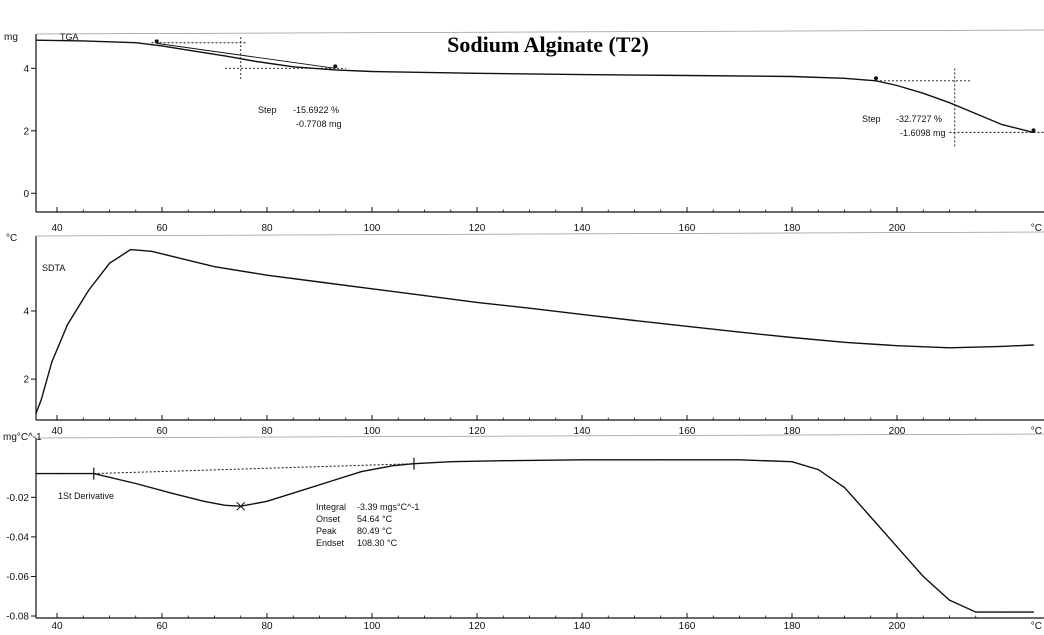 The image size is (1044, 635). What do you see at coordinates (17, 617) in the screenshot?
I see `y-tick-label: -0.08` at bounding box center [17, 617].